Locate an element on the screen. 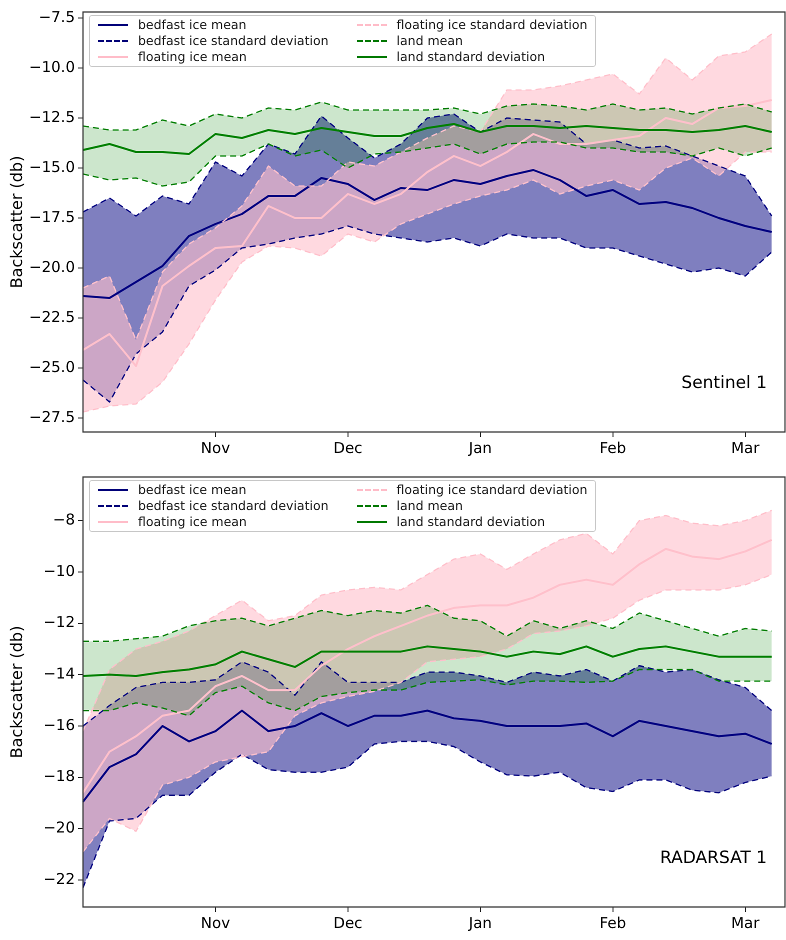 This screenshot has width=786, height=940. y-tick-label: −22 is located at coordinates (59, 879).